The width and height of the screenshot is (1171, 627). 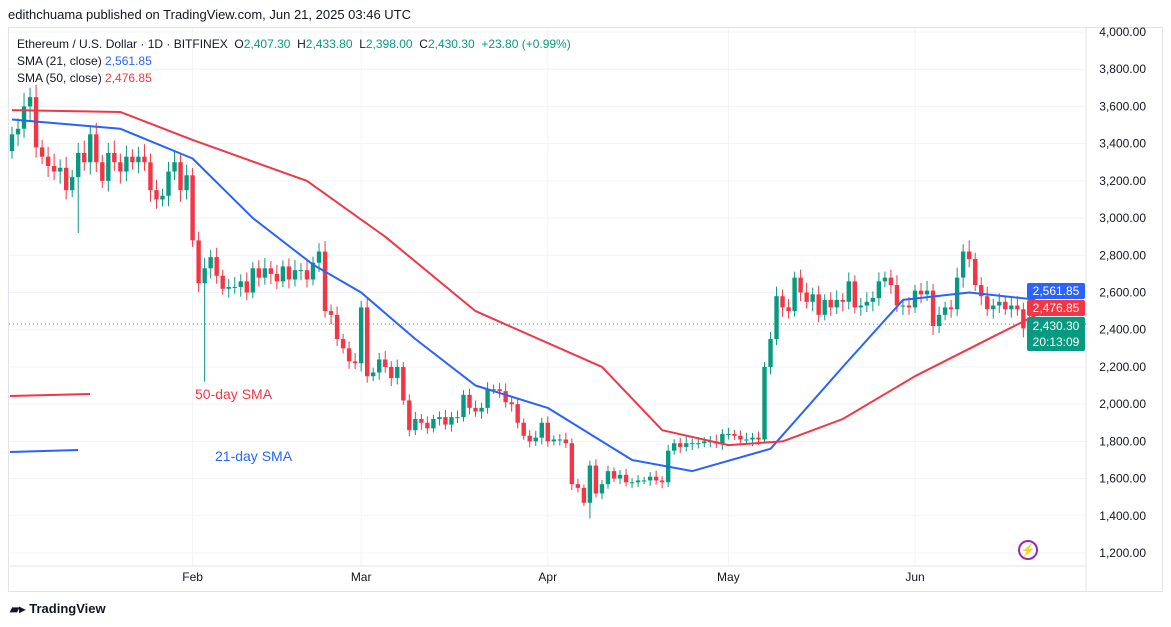 What do you see at coordinates (1056, 308) in the screenshot?
I see `sma50-price-tag: 2,476.85` at bounding box center [1056, 308].